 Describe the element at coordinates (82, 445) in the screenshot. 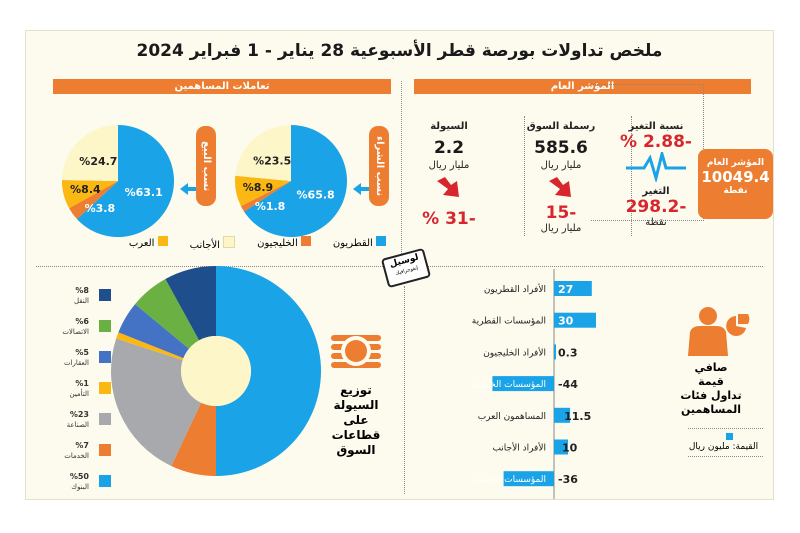

I see `legend-value: %7` at that location.